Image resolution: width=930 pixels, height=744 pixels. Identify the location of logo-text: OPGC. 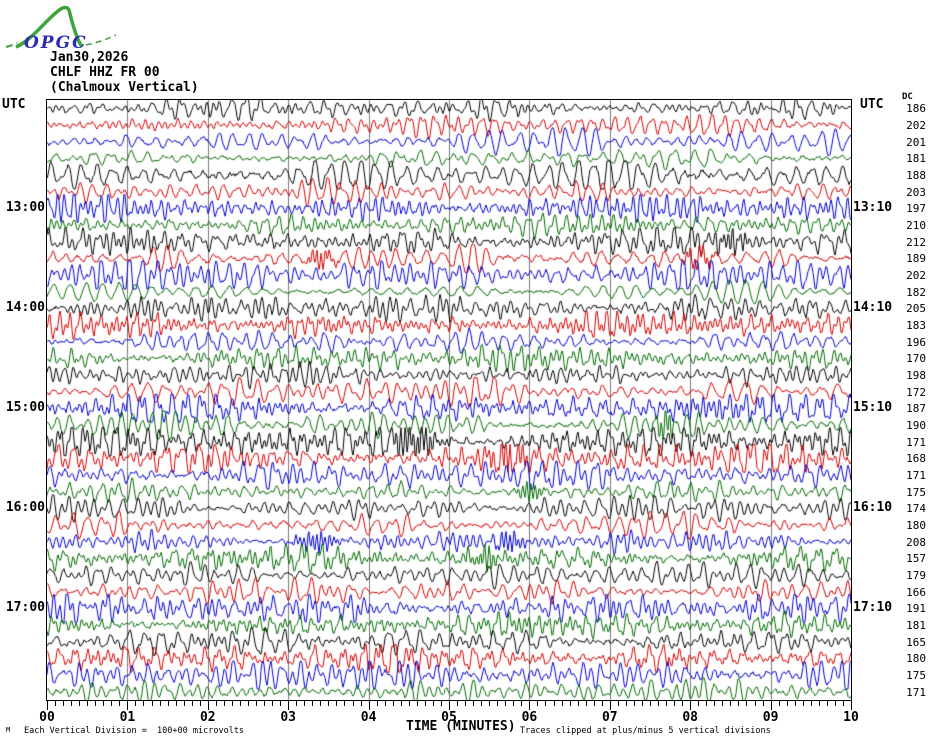
(56, 43).